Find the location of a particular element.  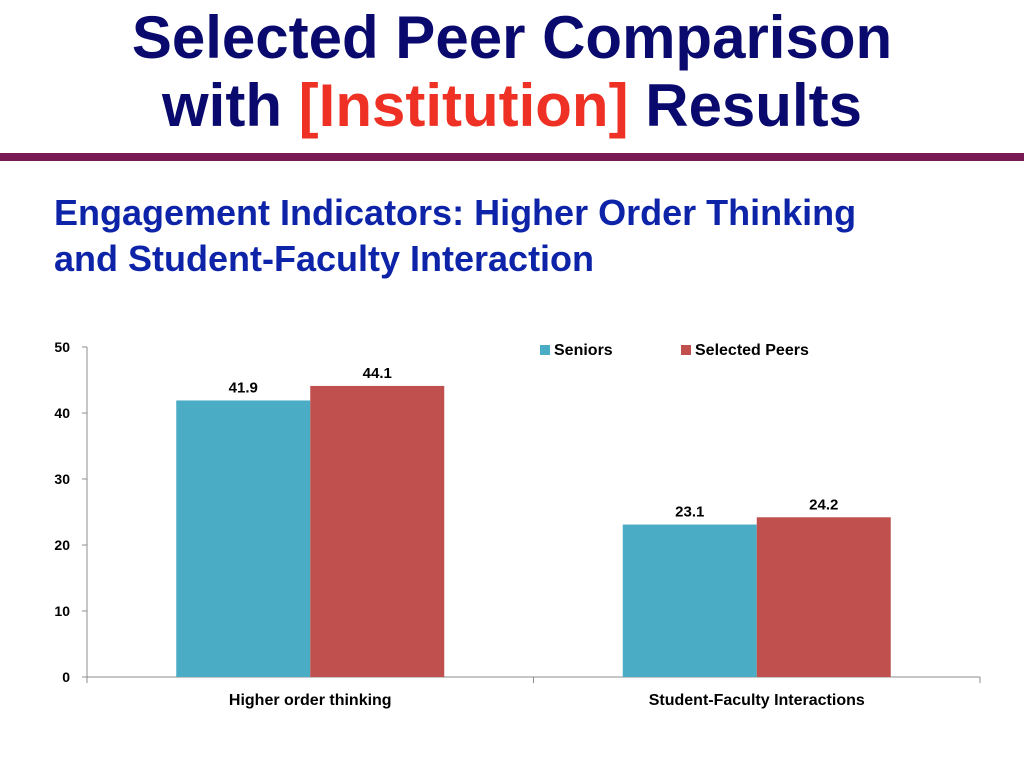

y-tick-label: 50 is located at coordinates (62, 347).